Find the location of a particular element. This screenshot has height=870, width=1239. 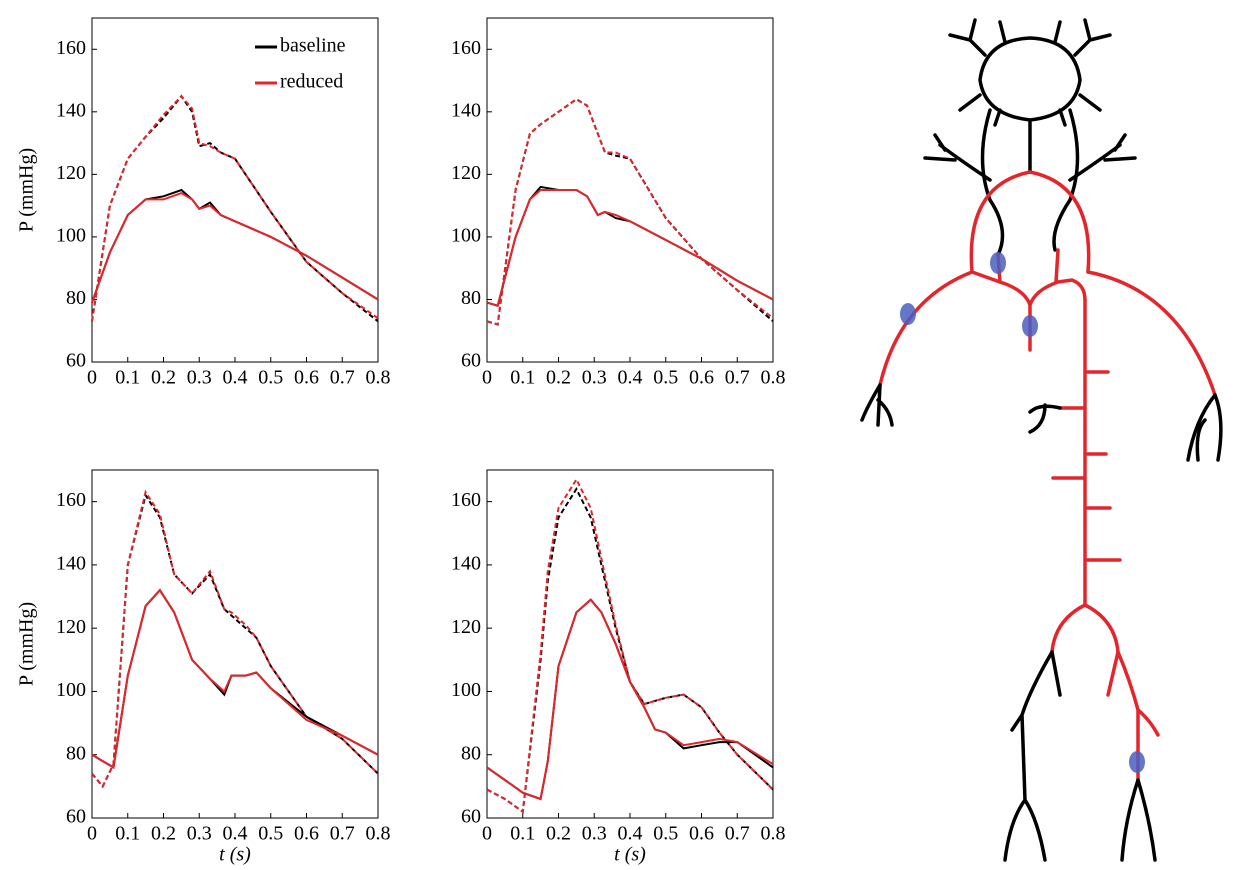

legend-label: reduced is located at coordinates (311, 82).